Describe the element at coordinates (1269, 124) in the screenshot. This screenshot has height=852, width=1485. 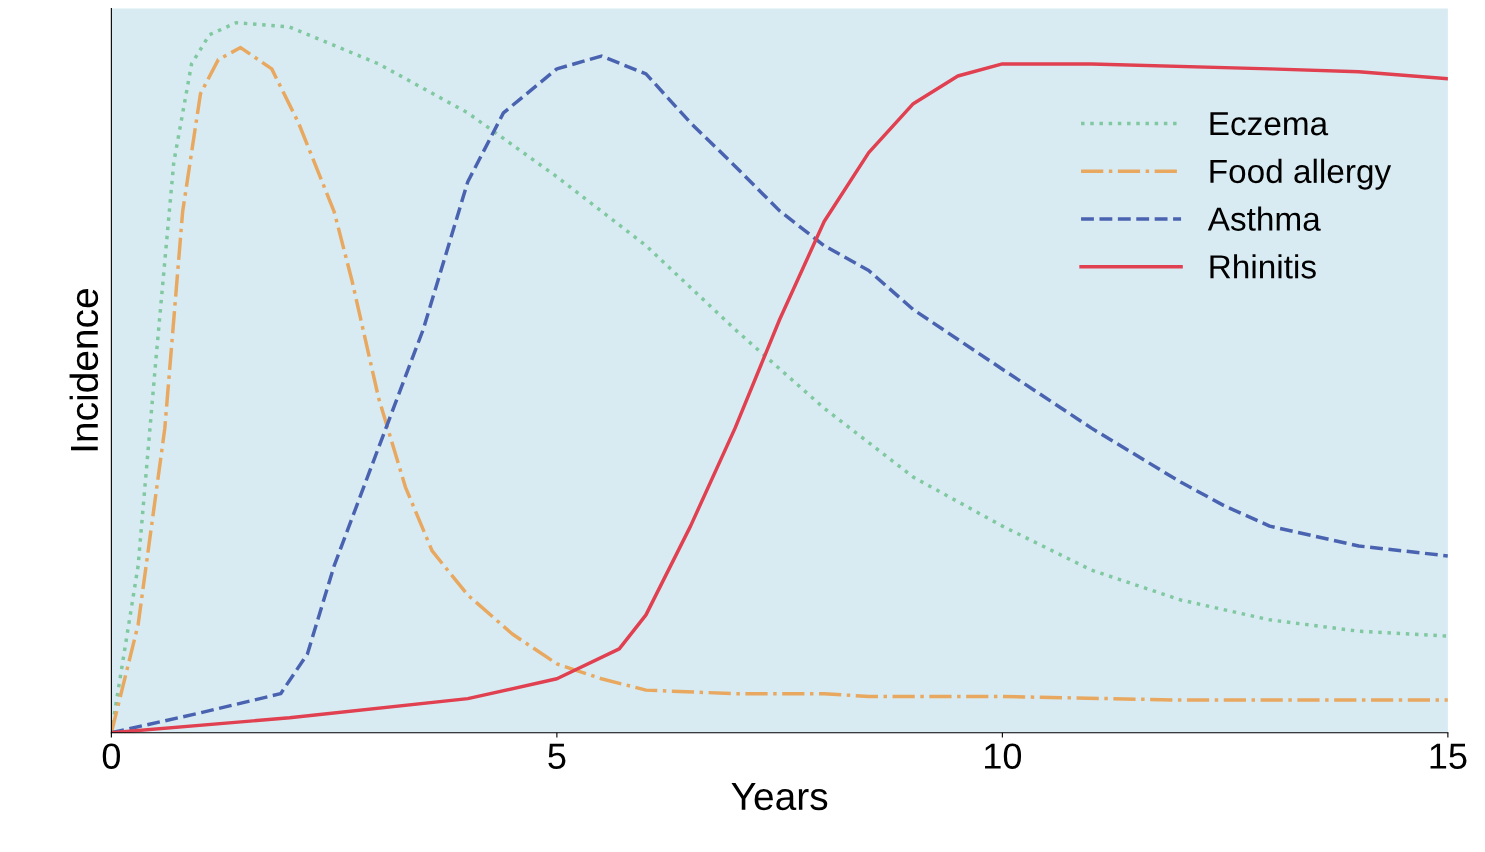
I see `legend-label: Eczema` at that location.